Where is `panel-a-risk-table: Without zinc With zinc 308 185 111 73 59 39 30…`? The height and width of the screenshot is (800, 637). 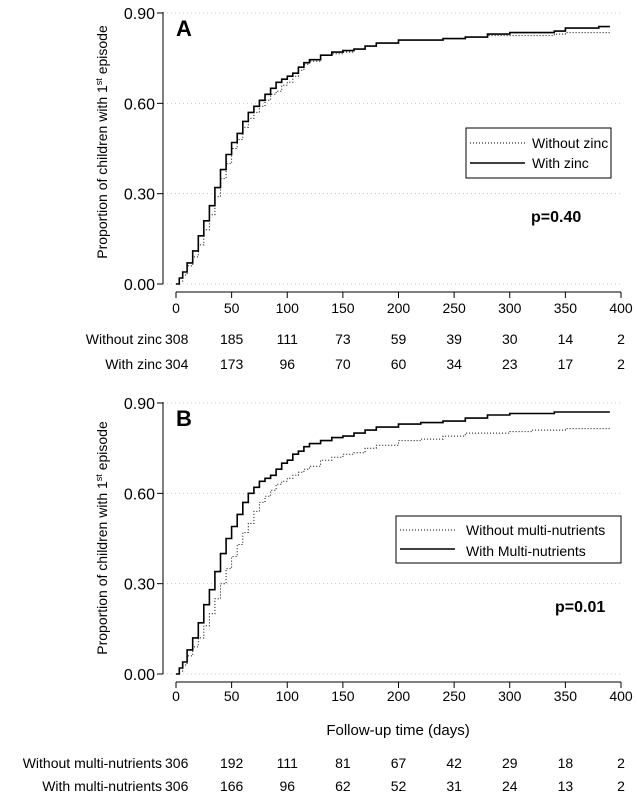
panel-a-risk-table: Without zinc With zinc 308 185 111 73 59 39 30… is located at coordinates (355, 351).